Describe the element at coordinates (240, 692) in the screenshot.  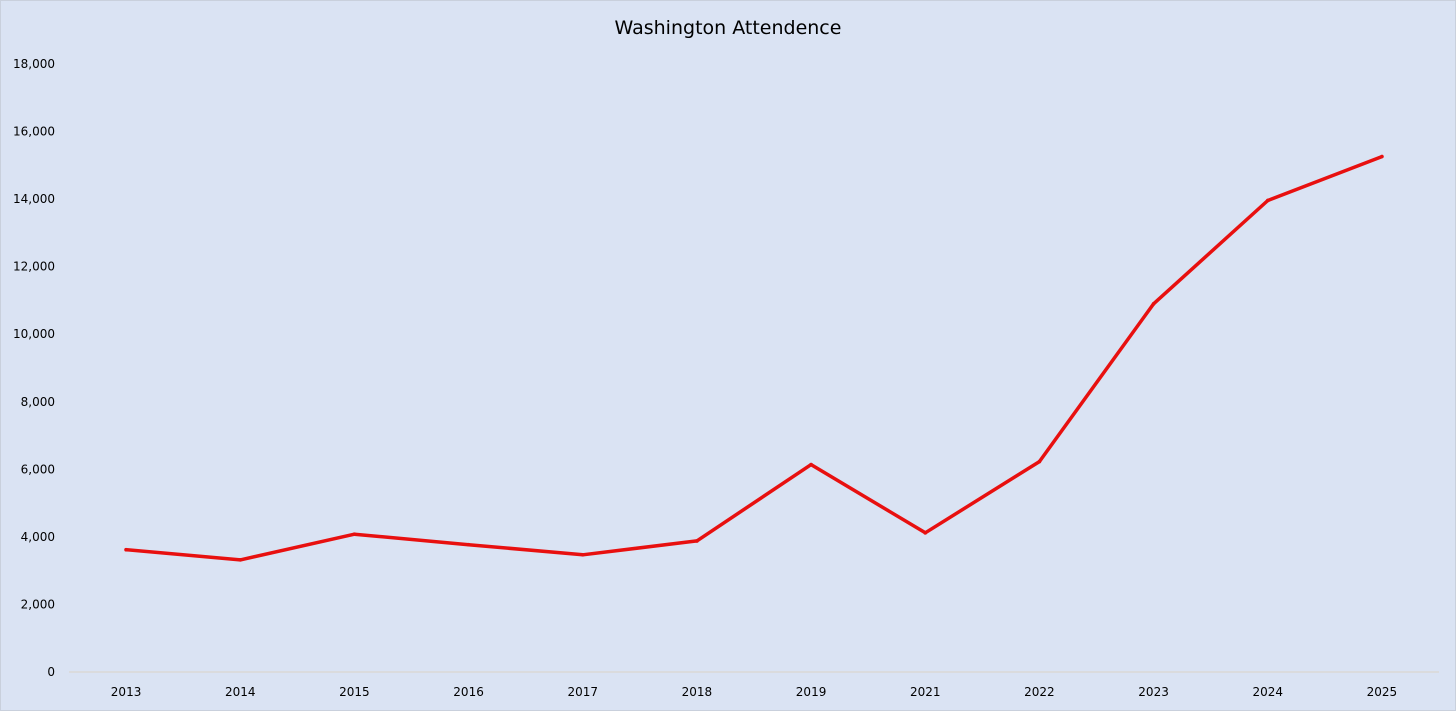
I see `x-tick-label: 2014` at that location.